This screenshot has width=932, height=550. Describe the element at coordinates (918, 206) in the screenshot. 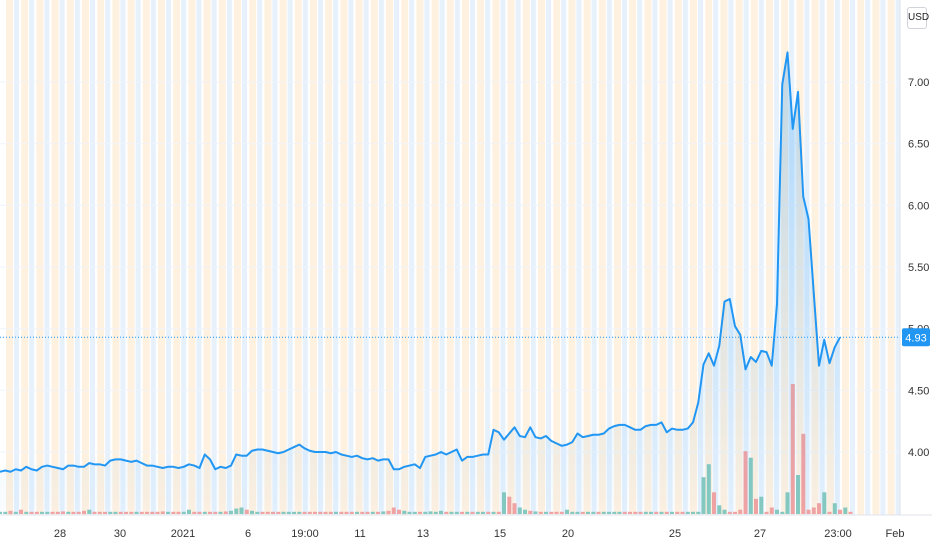

I see `y-tick-label: 6.00` at that location.